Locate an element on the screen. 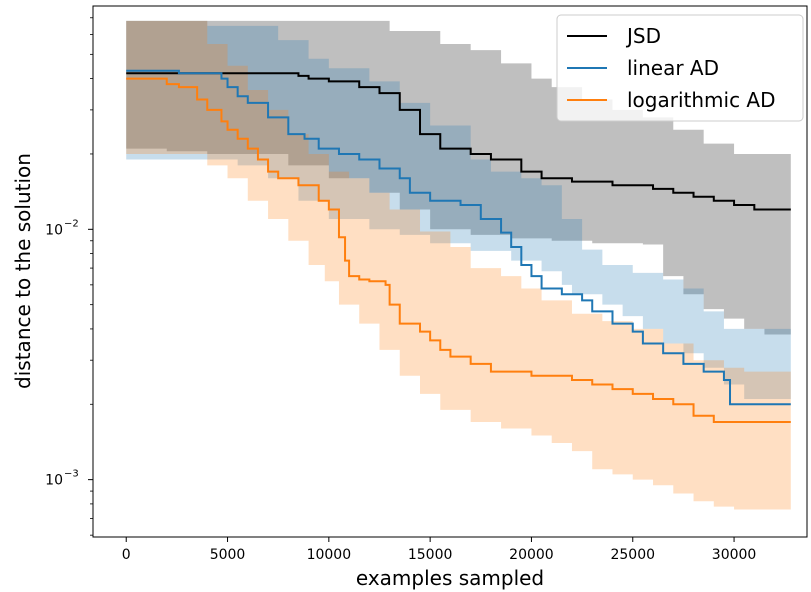  y-tick-label-exponent: −2 is located at coordinates (71, 223).